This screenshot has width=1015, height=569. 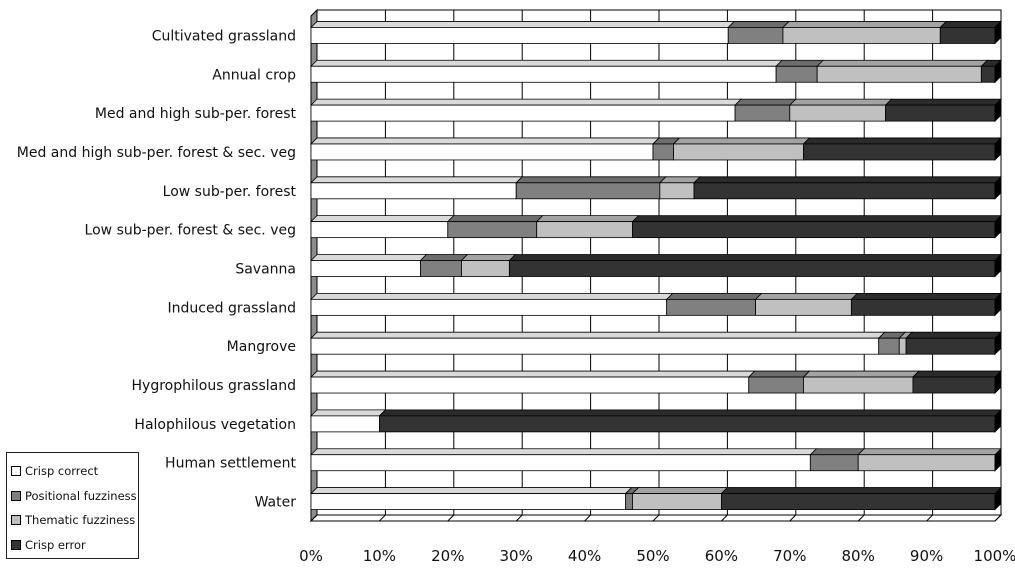 What do you see at coordinates (516, 556) in the screenshot?
I see `x-tick-label: 30%` at bounding box center [516, 556].